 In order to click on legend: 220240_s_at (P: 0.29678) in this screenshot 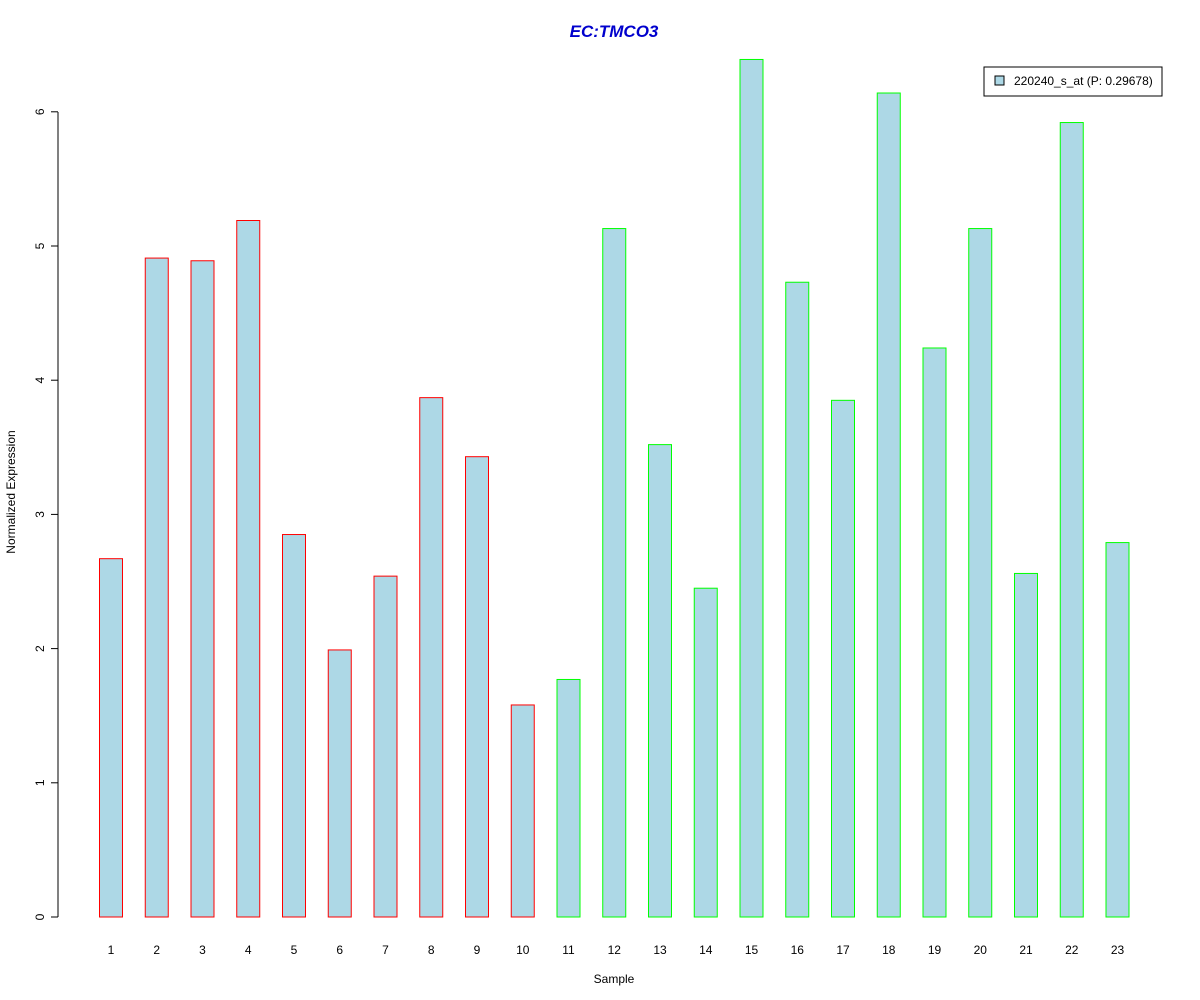, I will do `click(1073, 81)`.